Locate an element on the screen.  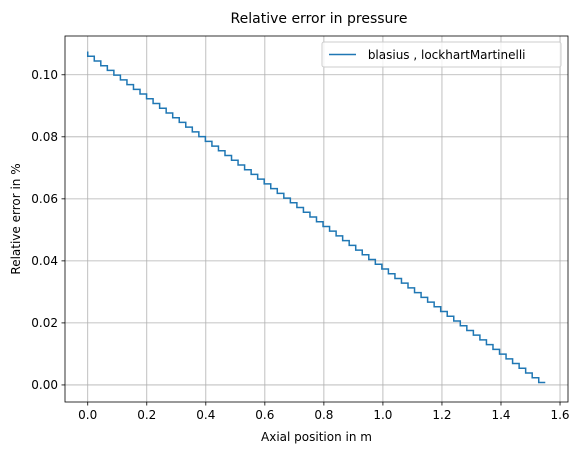
x-tick-label: 0.6 is located at coordinates (264, 415).